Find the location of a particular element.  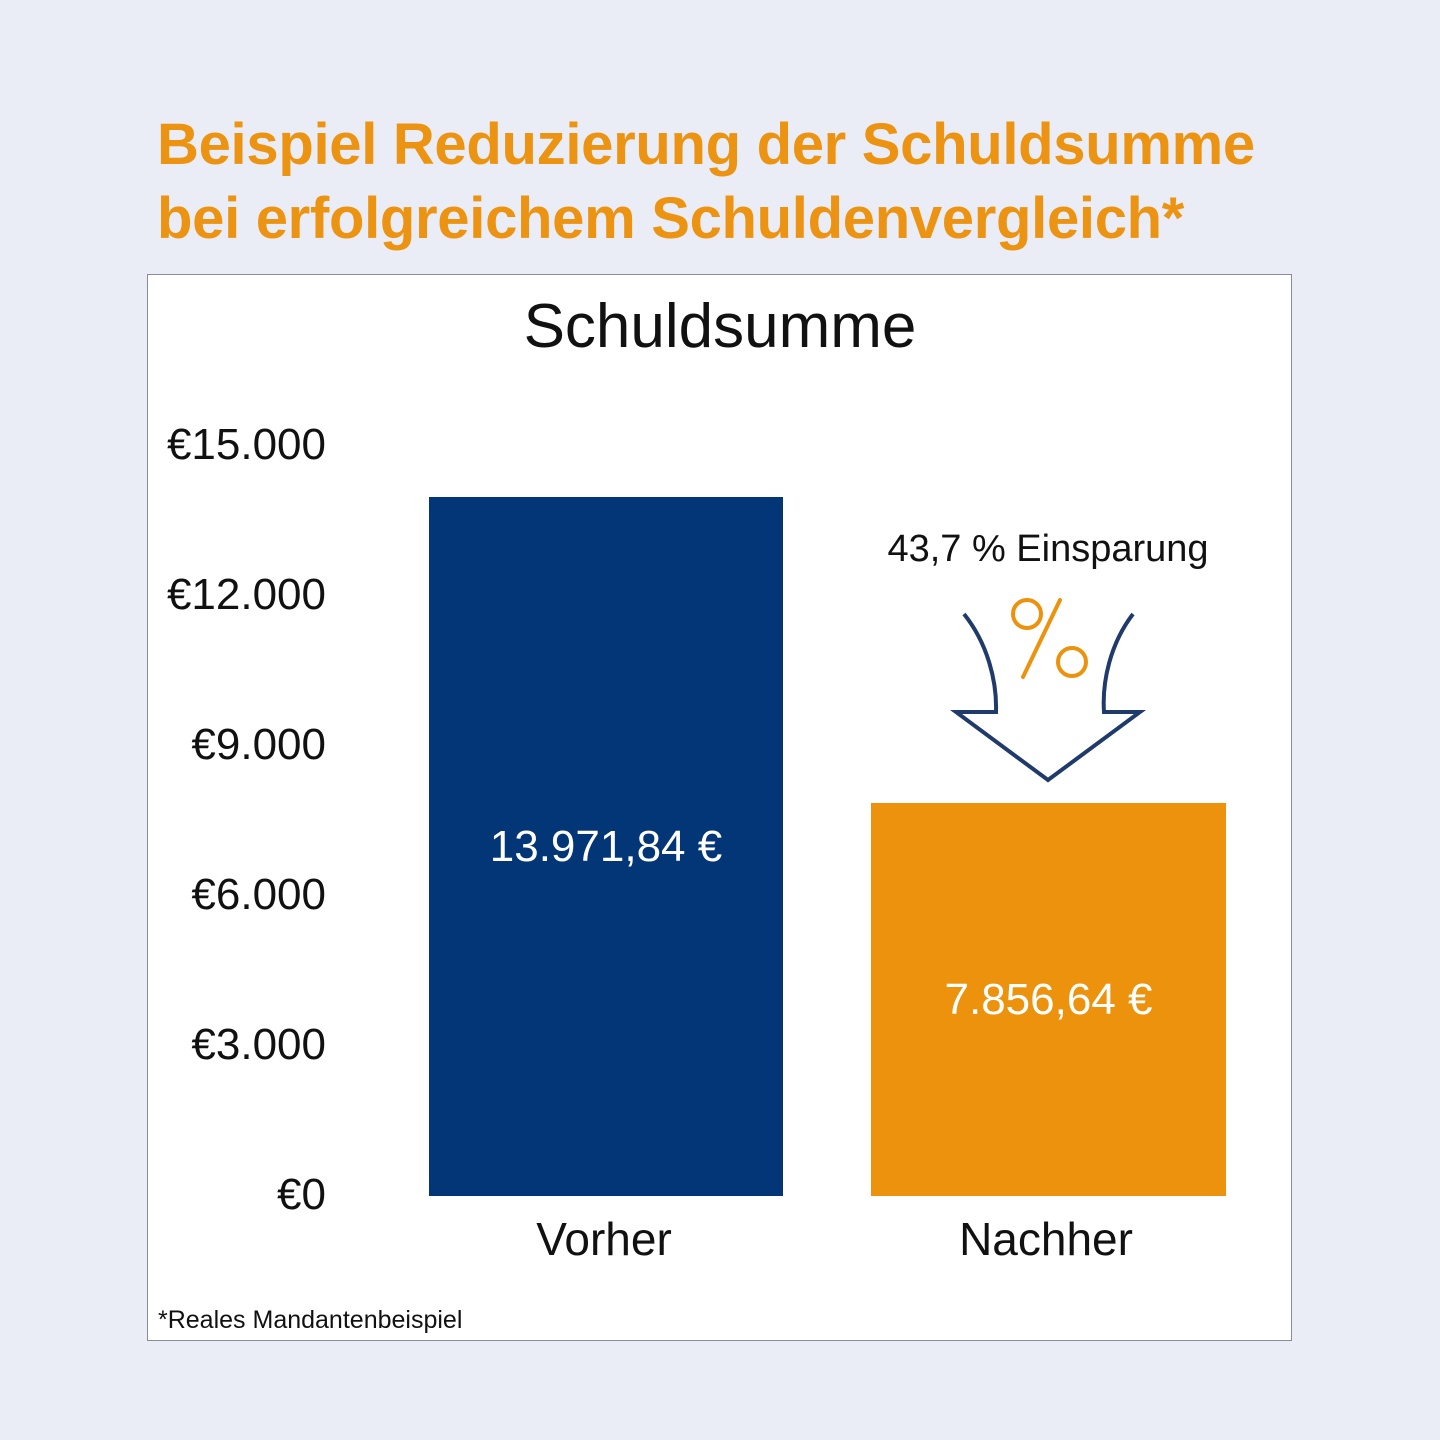

footnote: *Reales Mandantenbeispiel is located at coordinates (310, 1320).